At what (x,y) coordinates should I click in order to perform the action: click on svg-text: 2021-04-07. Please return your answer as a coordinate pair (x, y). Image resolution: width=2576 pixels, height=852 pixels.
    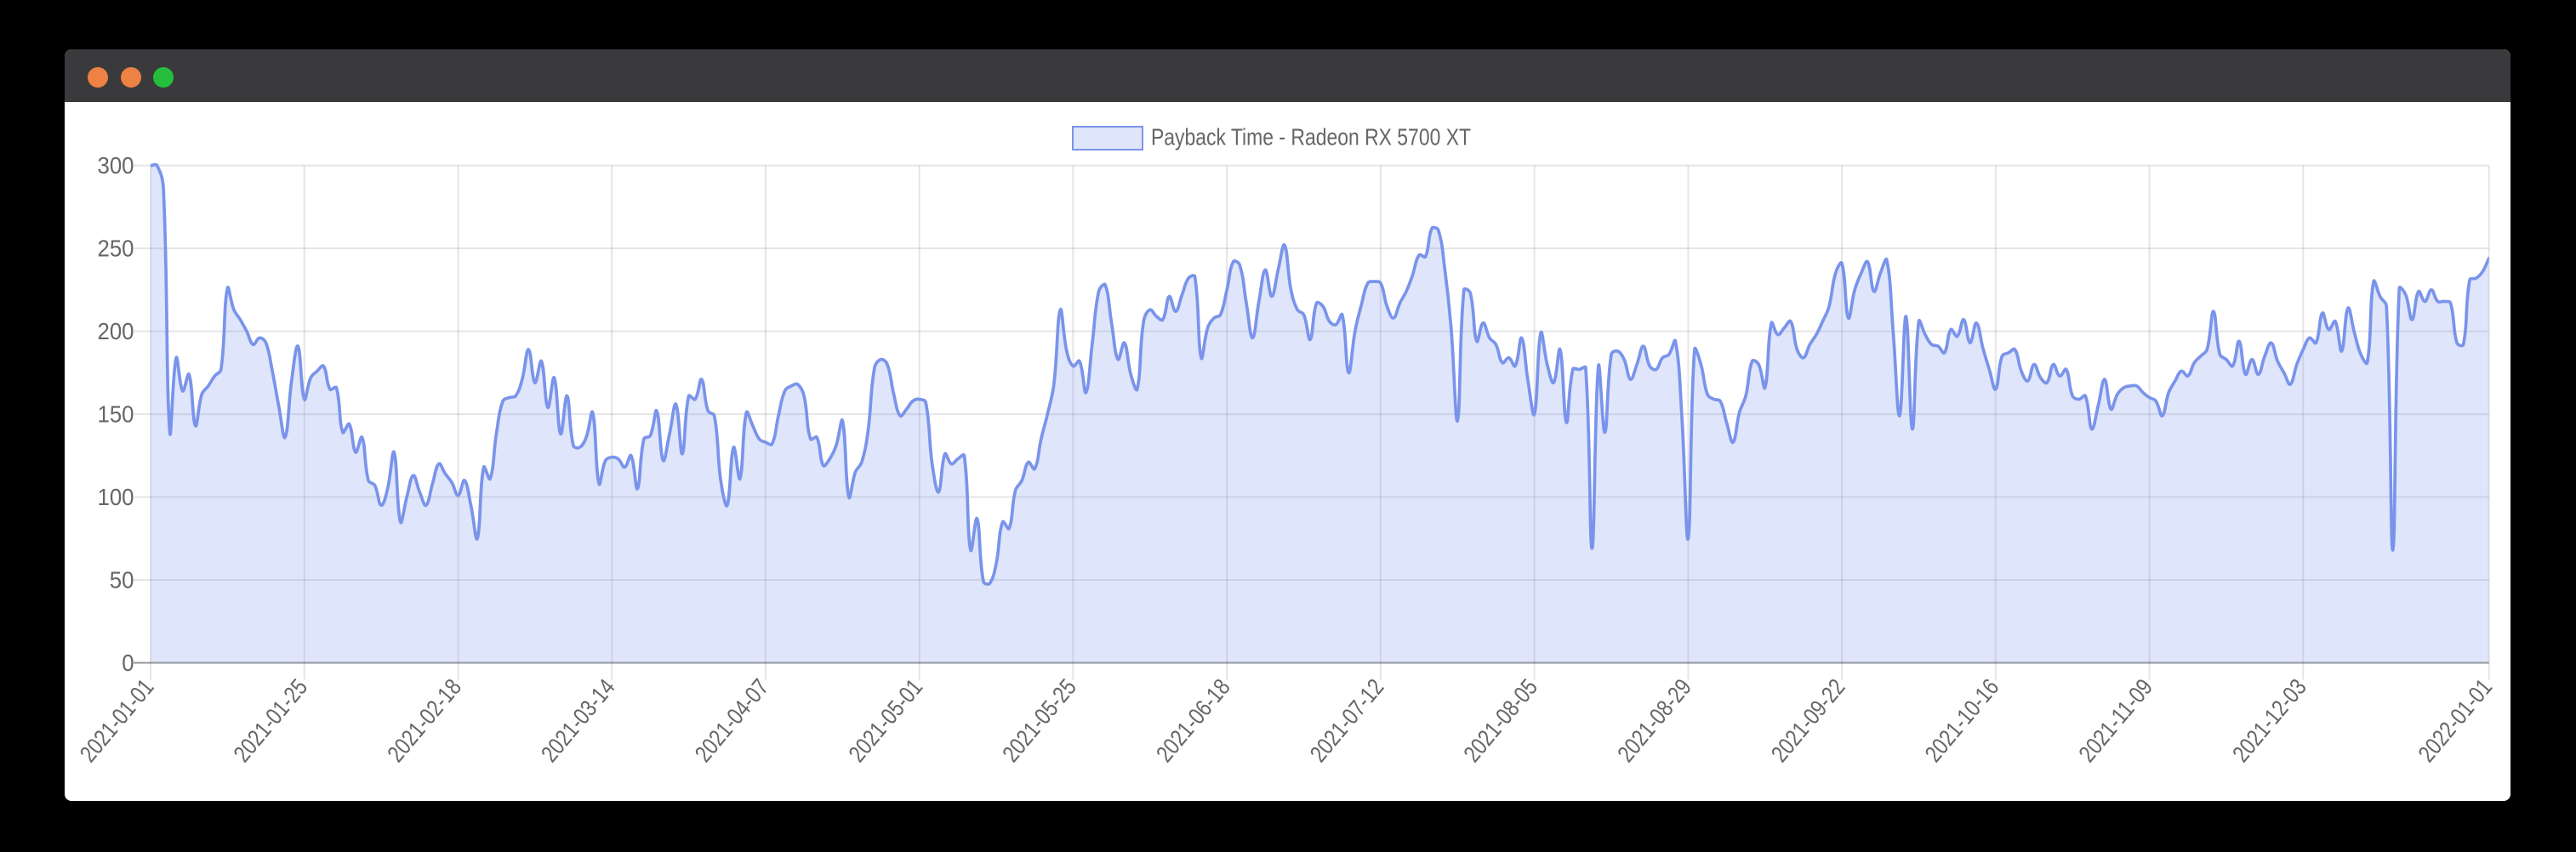
    Looking at the image, I should click on (732, 720).